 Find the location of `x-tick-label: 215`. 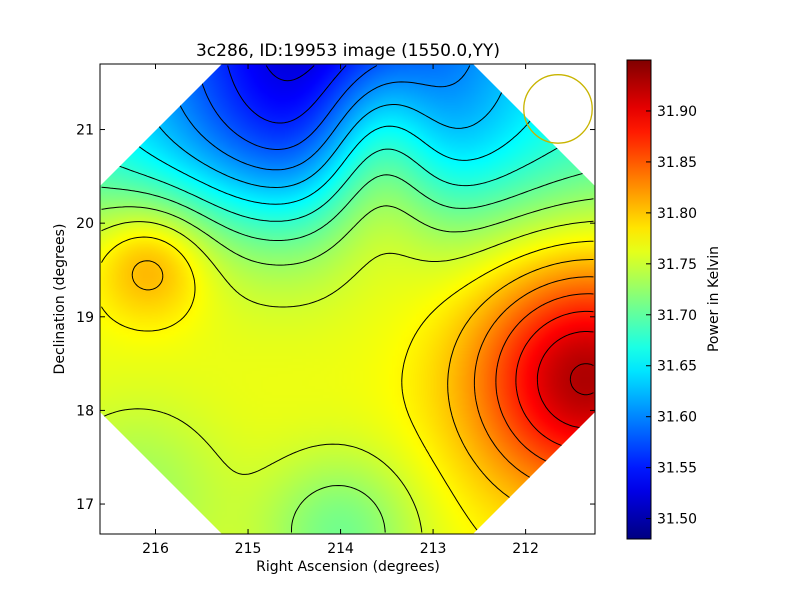

x-tick-label: 215 is located at coordinates (248, 549).